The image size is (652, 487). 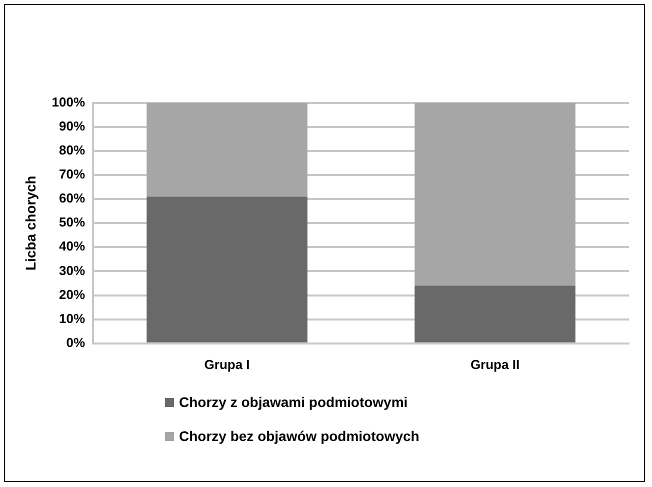 I want to click on x-tick-label: Grupa I, so click(x=227, y=364).